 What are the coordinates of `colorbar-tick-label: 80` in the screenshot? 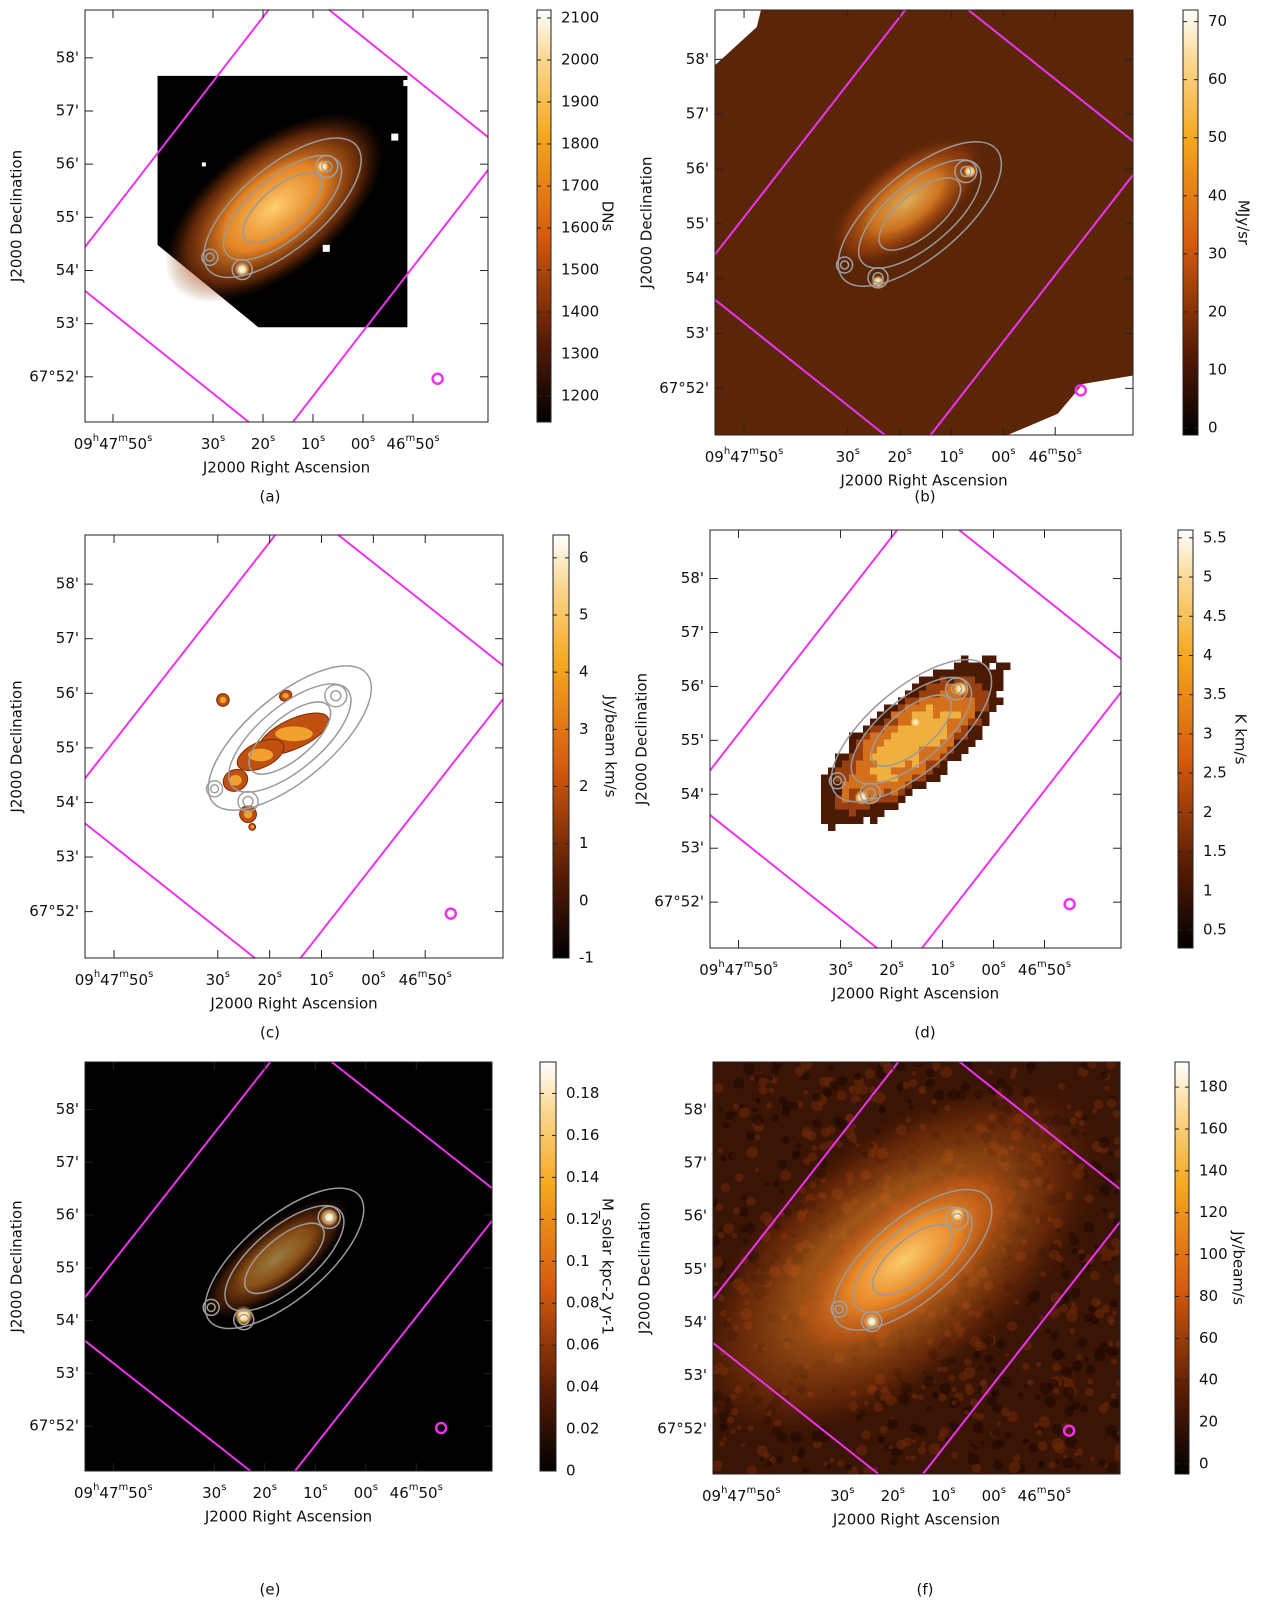 It's located at (1208, 1296).